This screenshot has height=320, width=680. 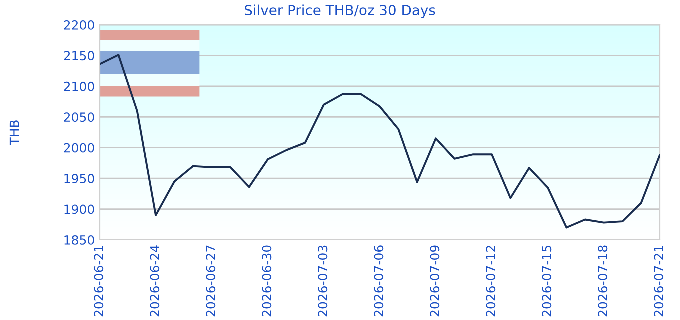 I want to click on x-tick-label: 2026-07-15, so click(x=547, y=281).